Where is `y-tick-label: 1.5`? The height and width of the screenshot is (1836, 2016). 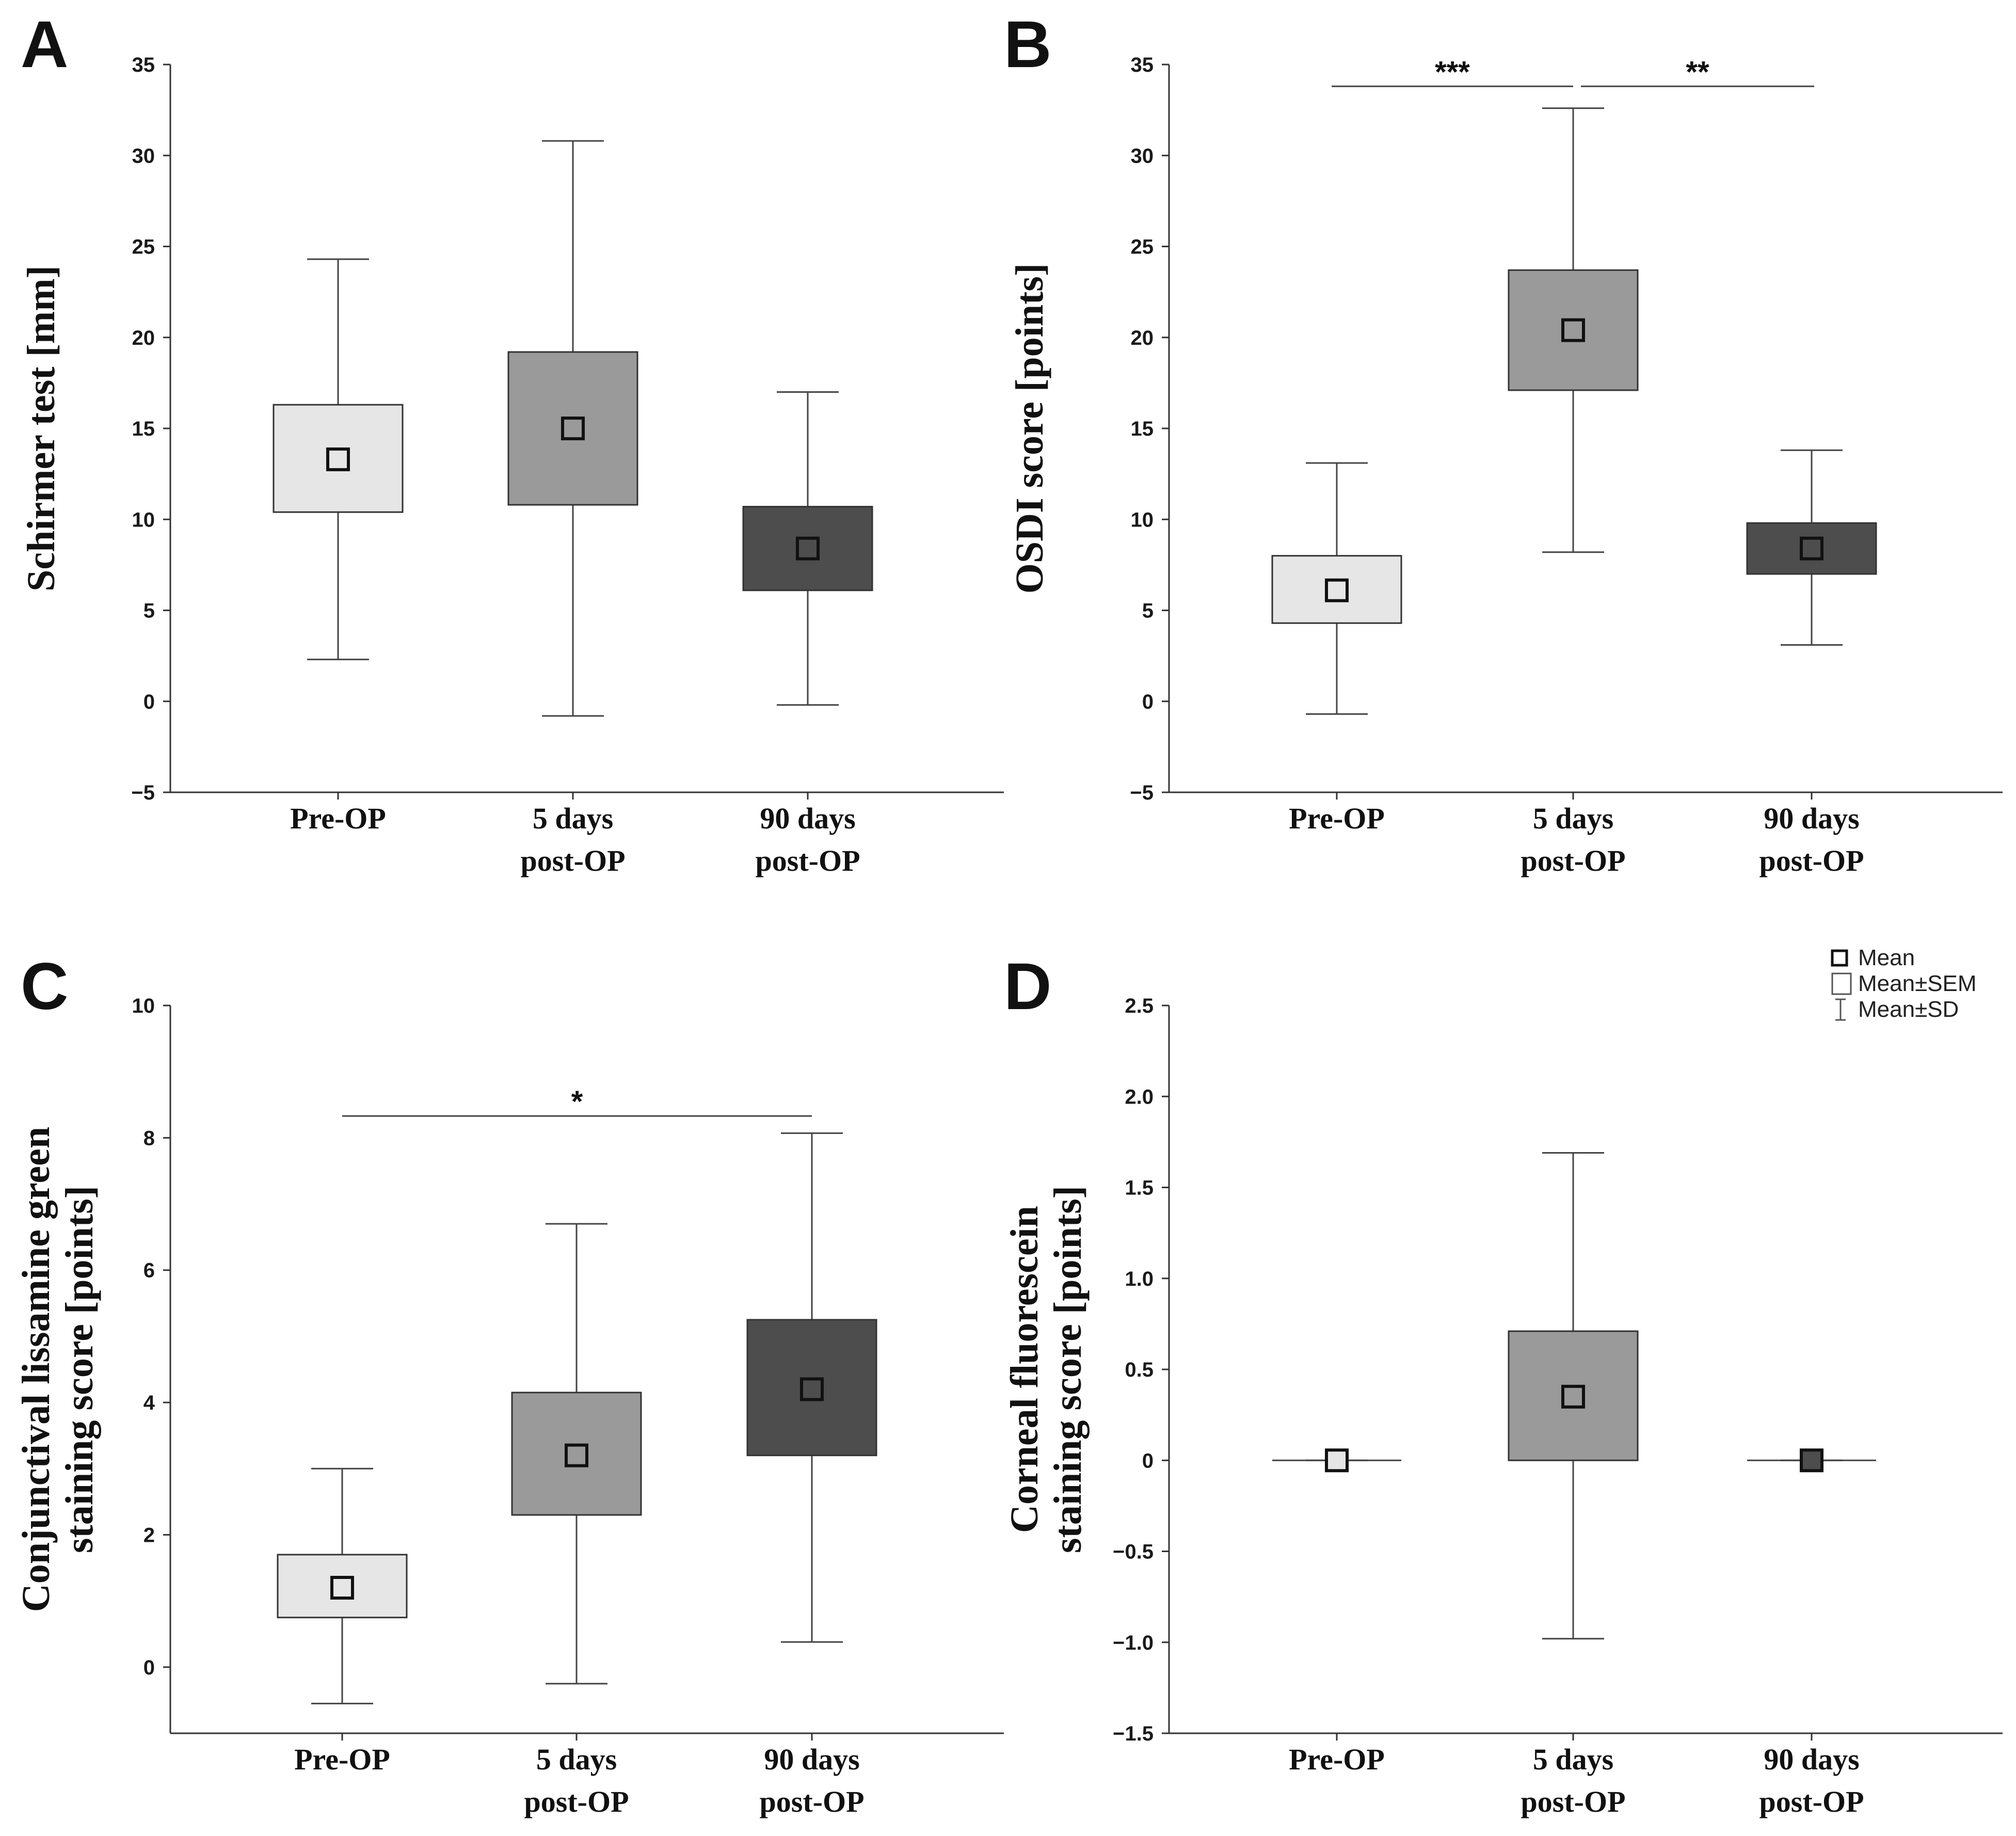
y-tick-label: 1.5 is located at coordinates (1139, 1189).